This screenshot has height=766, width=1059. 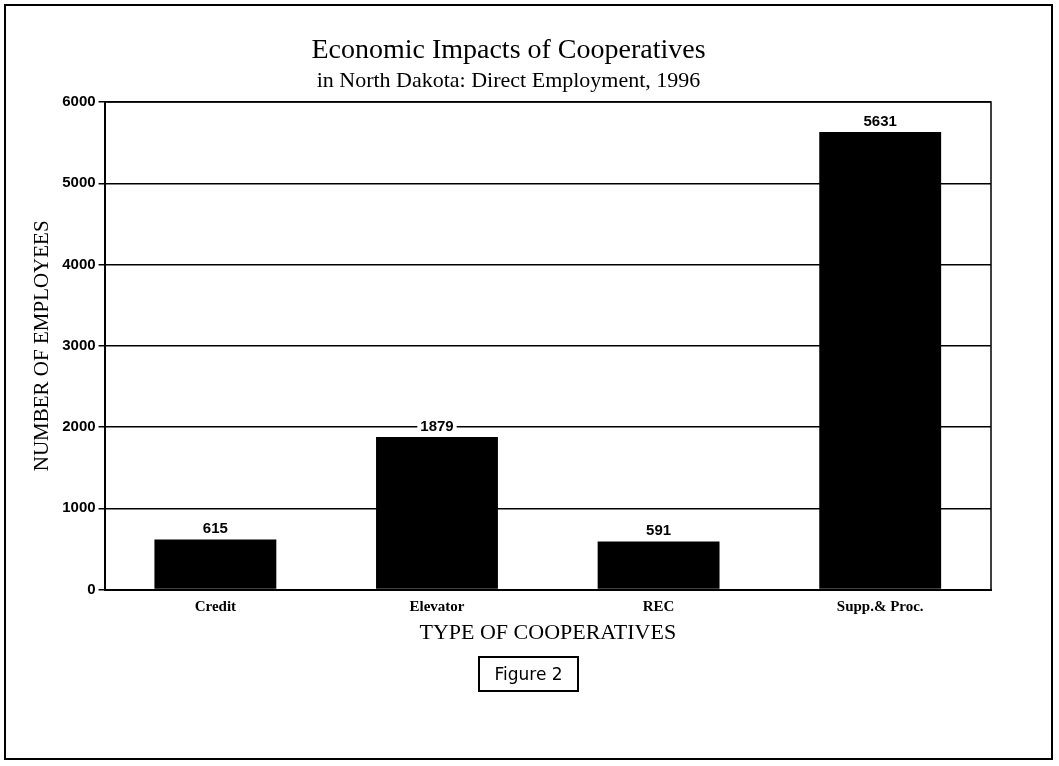 What do you see at coordinates (508, 49) in the screenshot?
I see `chart-title: Economic Impacts of Cooperatives` at bounding box center [508, 49].